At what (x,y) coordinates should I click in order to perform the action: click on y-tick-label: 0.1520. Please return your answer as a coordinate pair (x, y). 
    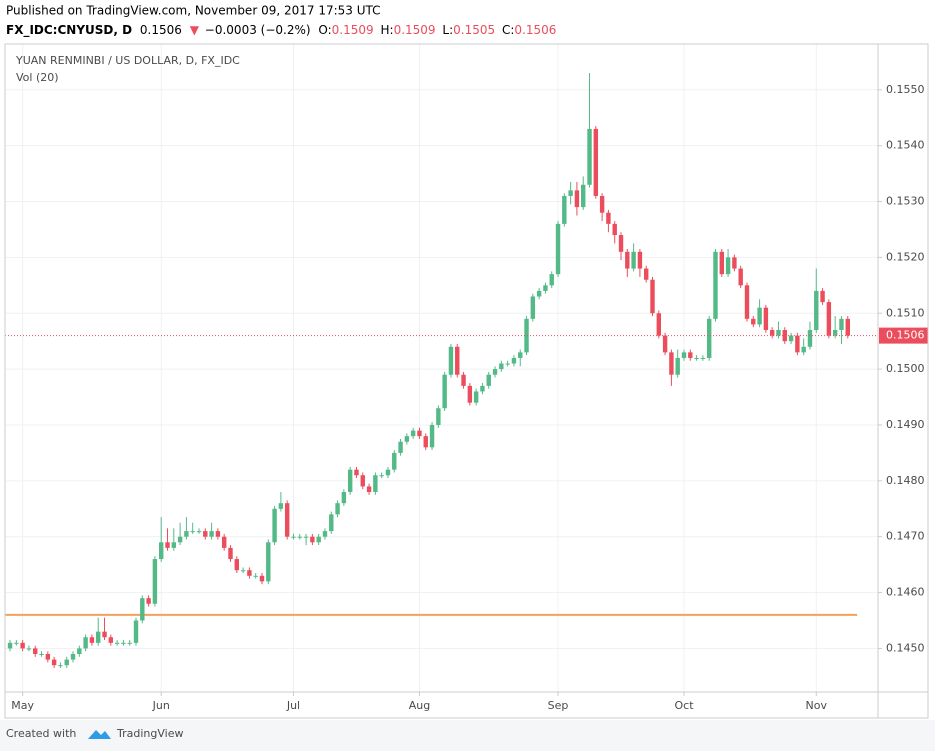
    Looking at the image, I should click on (905, 256).